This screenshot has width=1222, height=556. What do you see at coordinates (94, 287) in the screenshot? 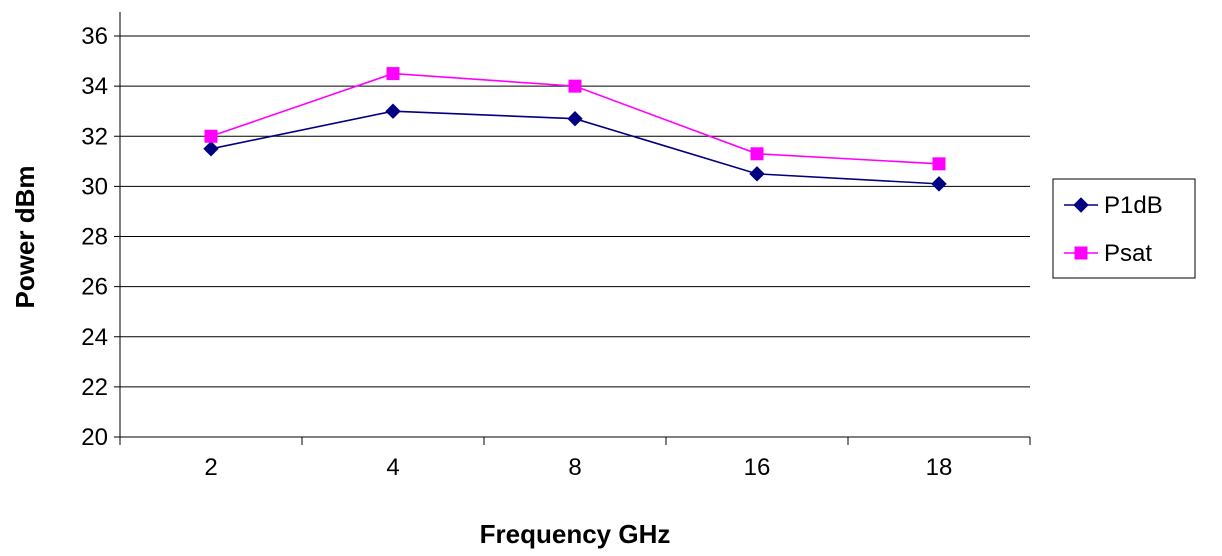
I see `y-tick-label: 26` at bounding box center [94, 287].